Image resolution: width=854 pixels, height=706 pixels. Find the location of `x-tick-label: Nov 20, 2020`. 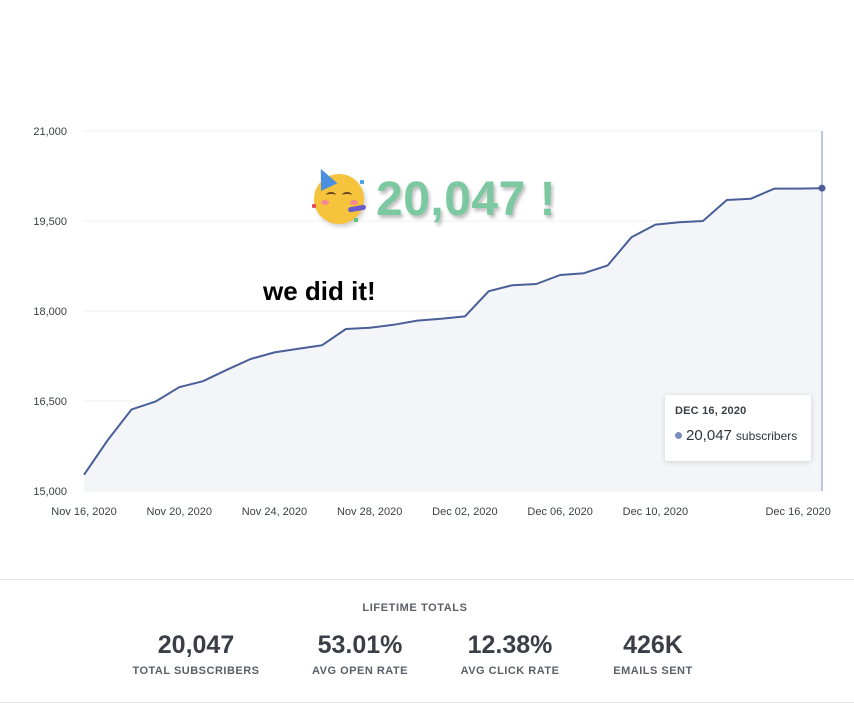

x-tick-label: Nov 20, 2020 is located at coordinates (179, 512).